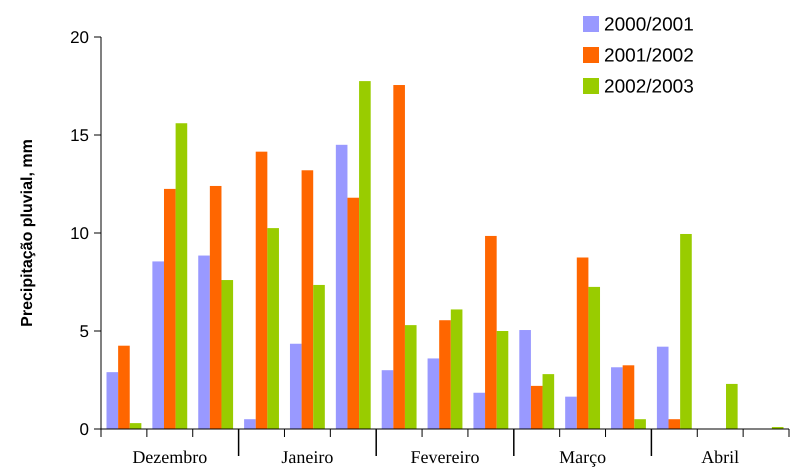 Image resolution: width=793 pixels, height=471 pixels. What do you see at coordinates (445, 457) in the screenshot?
I see `x-tick-label: Fevereiro` at bounding box center [445, 457].